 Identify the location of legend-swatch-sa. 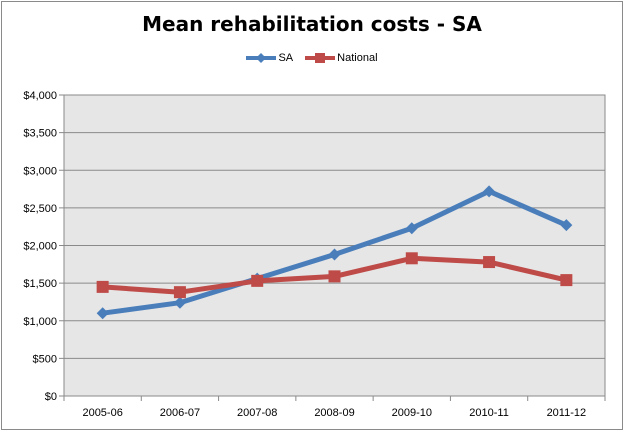
(261, 58).